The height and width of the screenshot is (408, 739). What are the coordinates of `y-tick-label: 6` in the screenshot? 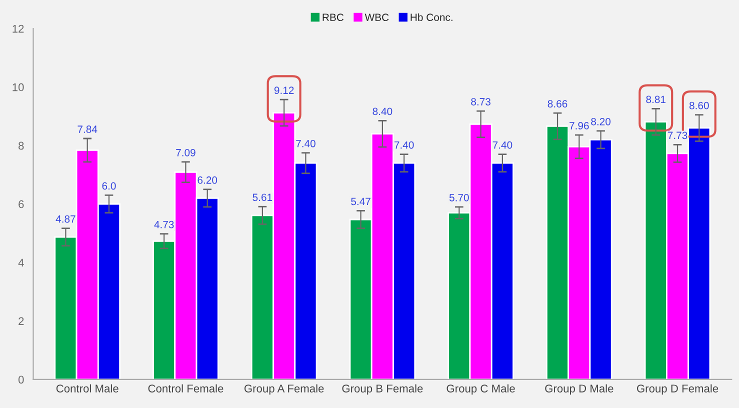 It's located at (21, 204).